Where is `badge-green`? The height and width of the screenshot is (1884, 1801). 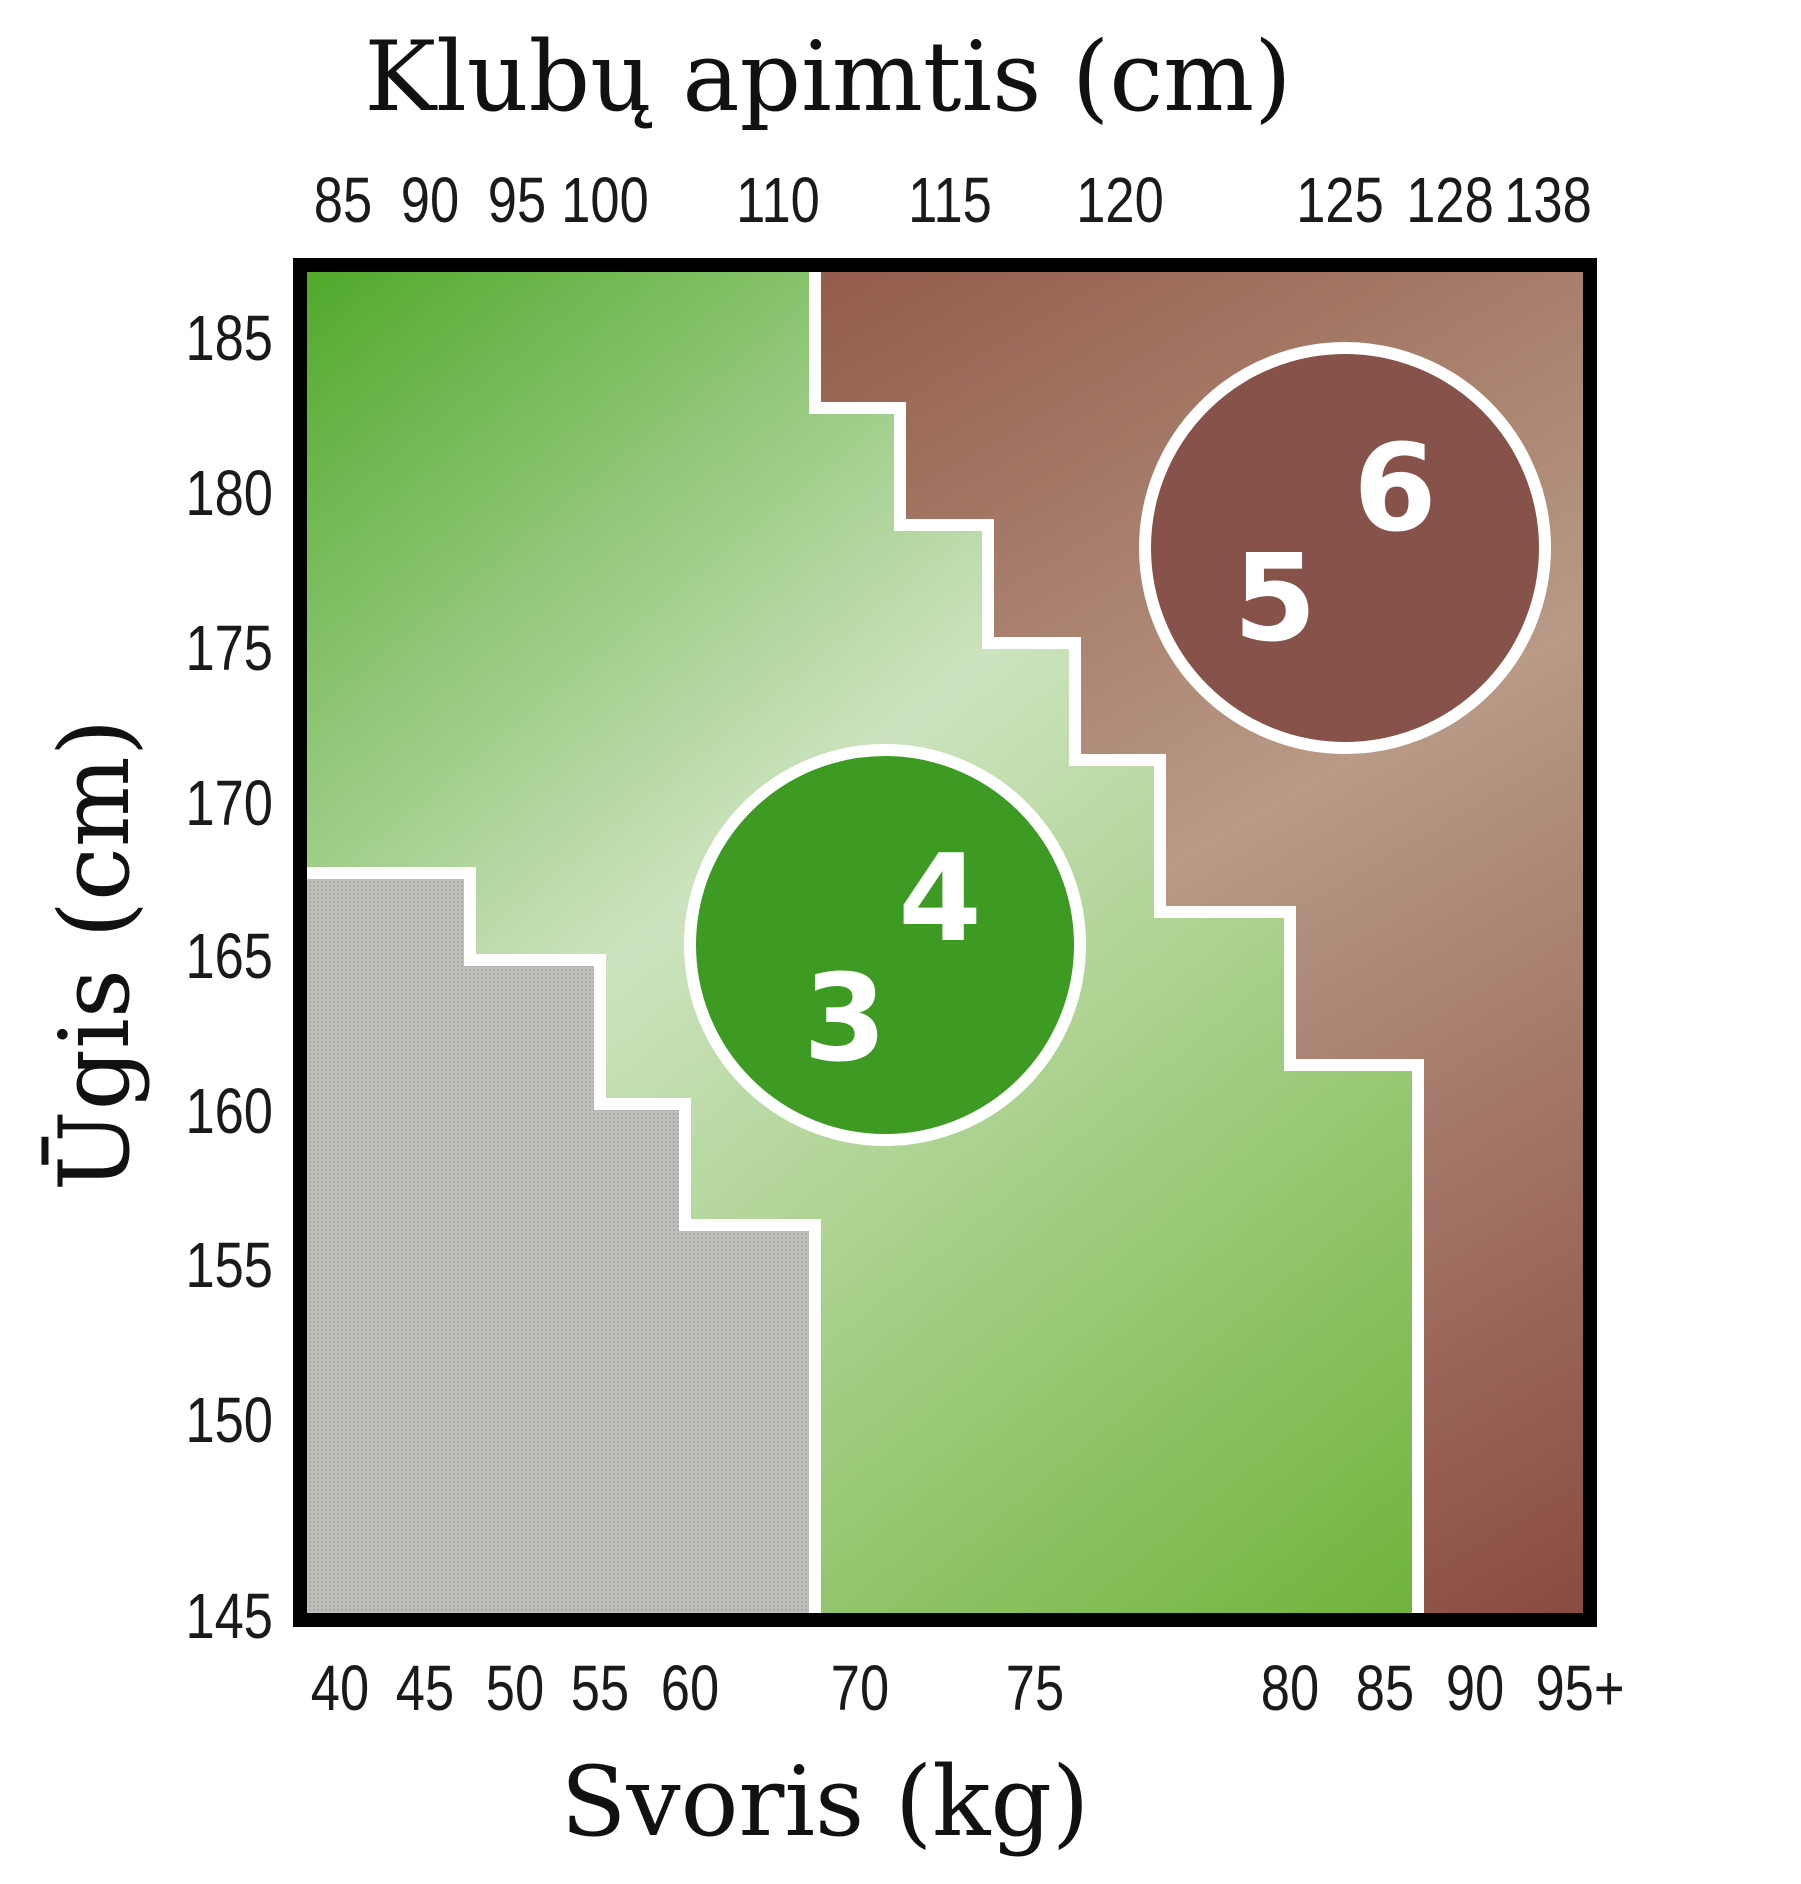
badge-green is located at coordinates (885, 945).